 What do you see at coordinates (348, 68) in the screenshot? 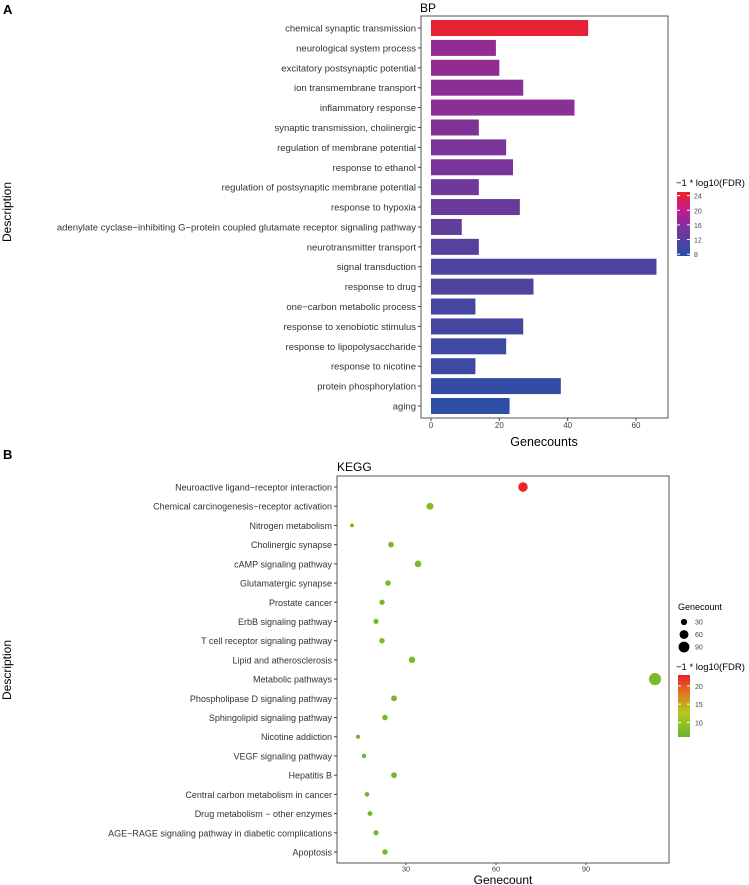
I see `y-tick-label: excitatory postsynaptic potential` at bounding box center [348, 68].